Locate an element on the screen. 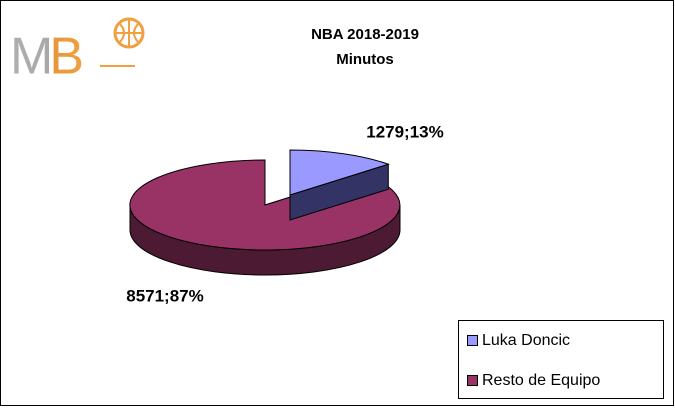 The width and height of the screenshot is (675, 412). logo: MB is located at coordinates (77, 51).